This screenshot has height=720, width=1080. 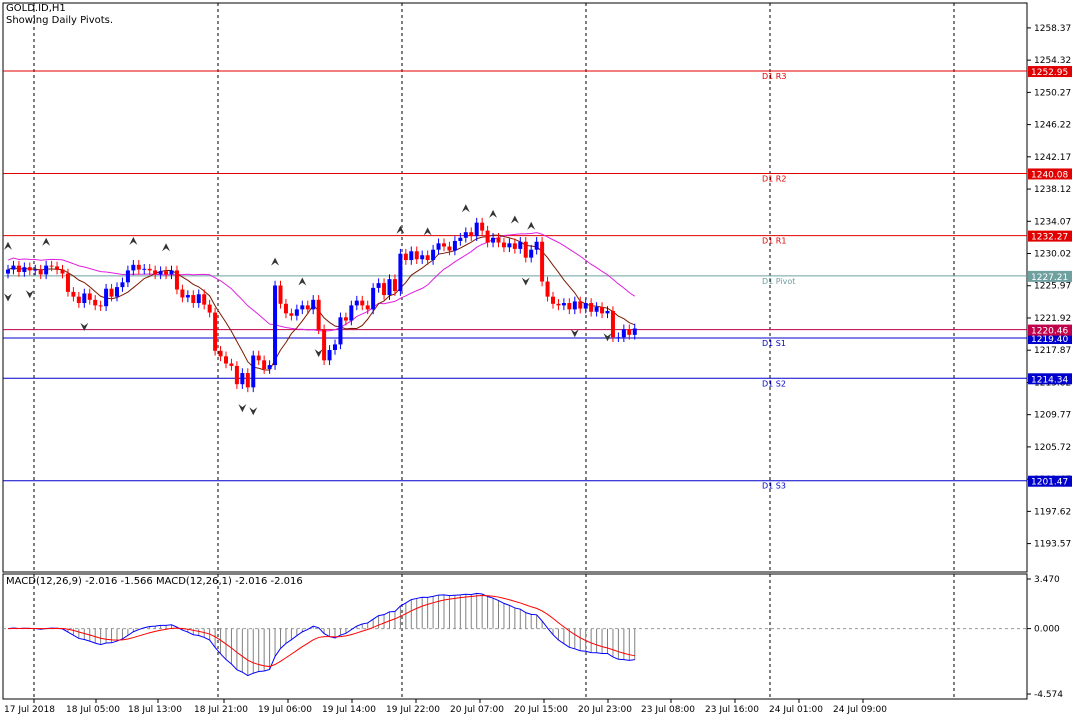 What do you see at coordinates (1049, 278) in the screenshot?
I see `pivot-price-label: 1227.21` at bounding box center [1049, 278].